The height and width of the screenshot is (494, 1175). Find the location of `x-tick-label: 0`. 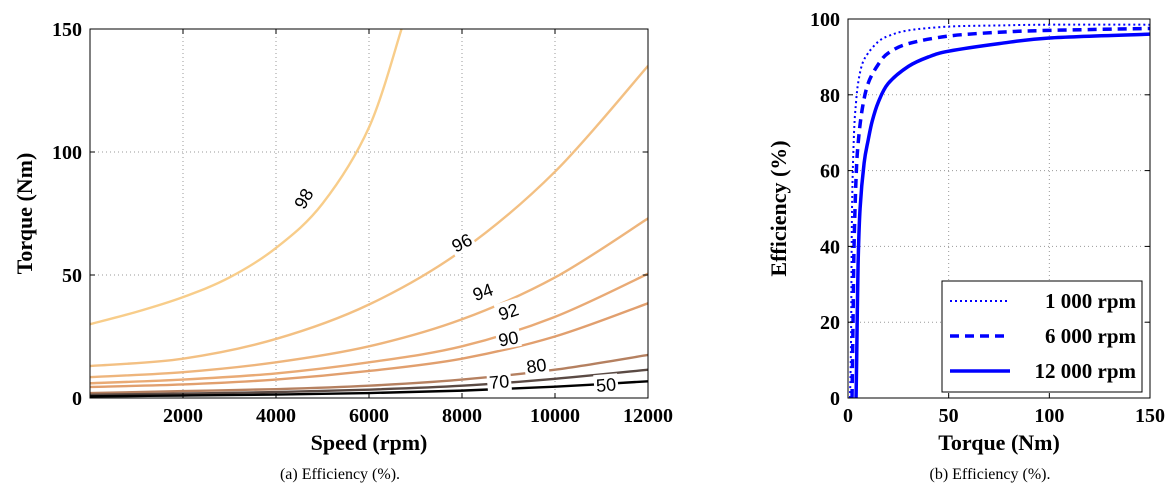

x-tick-label: 0 is located at coordinates (848, 416).